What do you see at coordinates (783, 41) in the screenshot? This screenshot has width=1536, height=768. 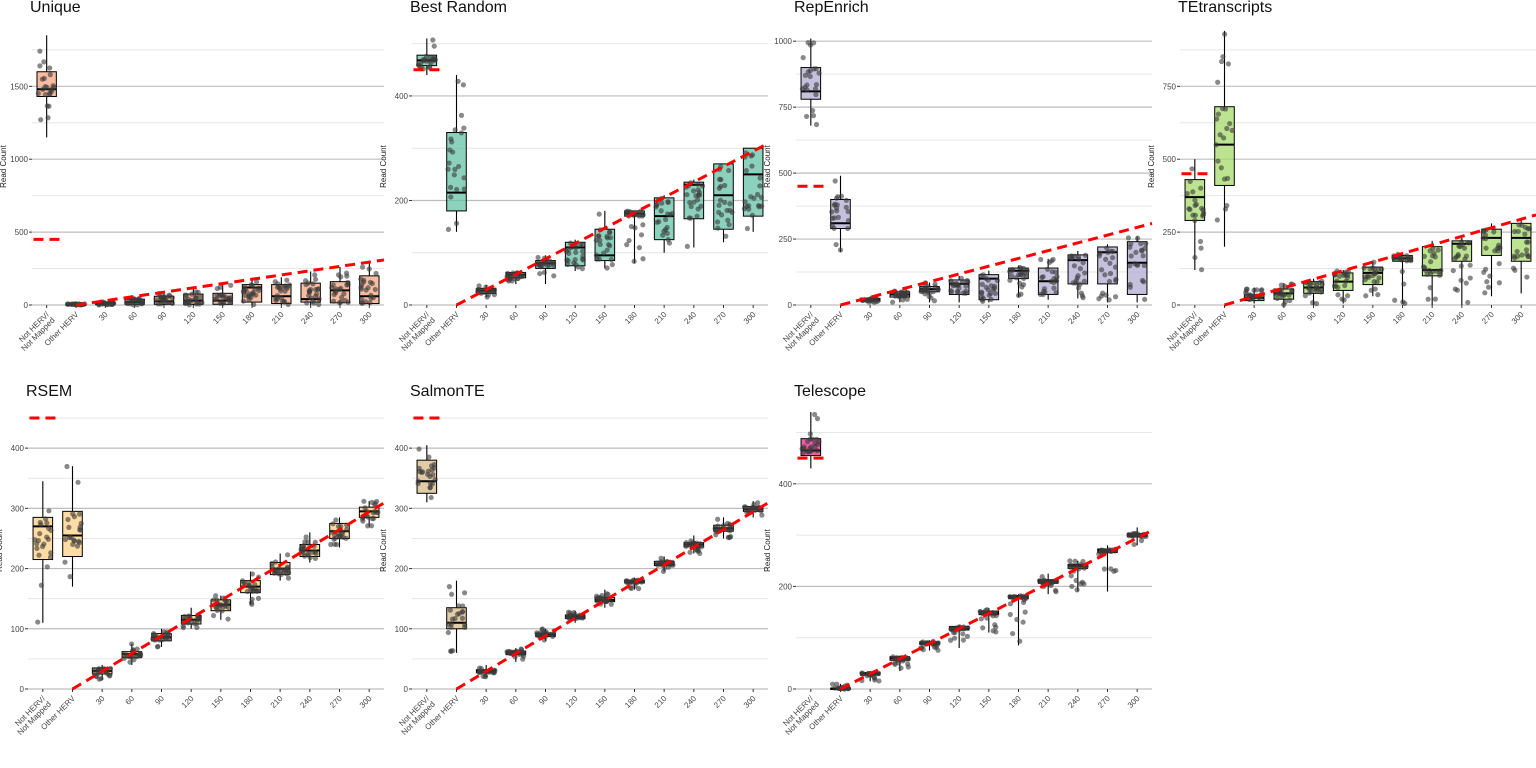 I see `y-tick-label: 1000` at bounding box center [783, 41].